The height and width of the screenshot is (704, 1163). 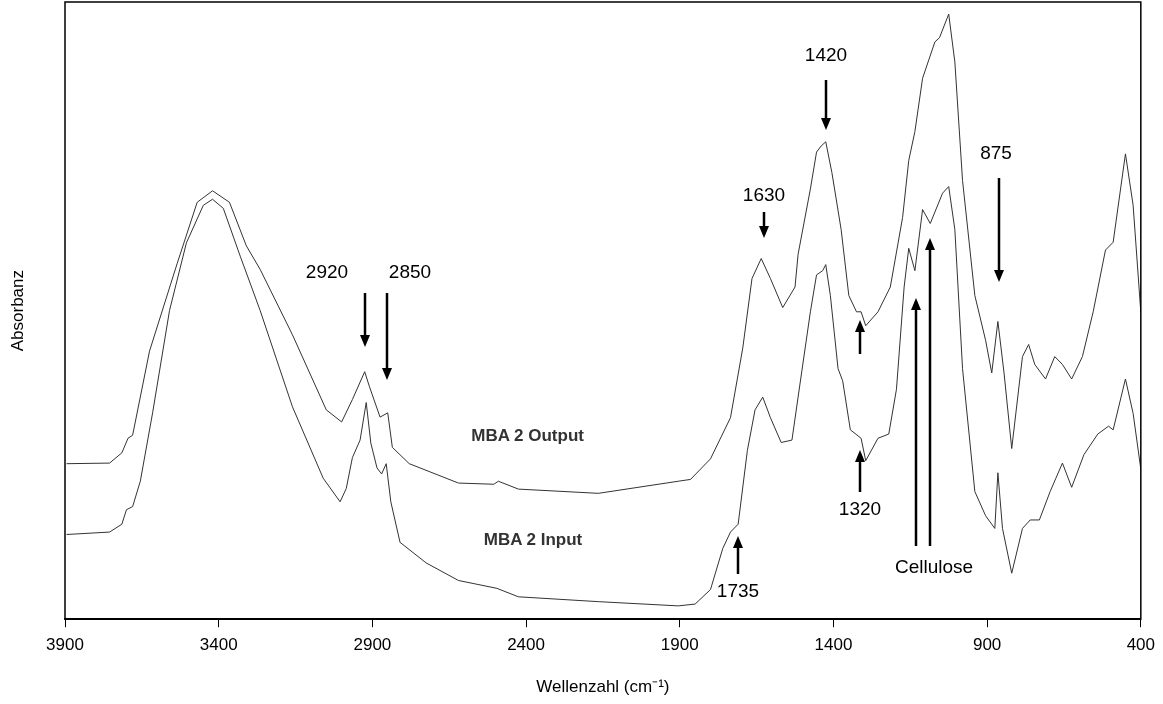 What do you see at coordinates (764, 195) in the screenshot?
I see `annotation: 1630` at bounding box center [764, 195].